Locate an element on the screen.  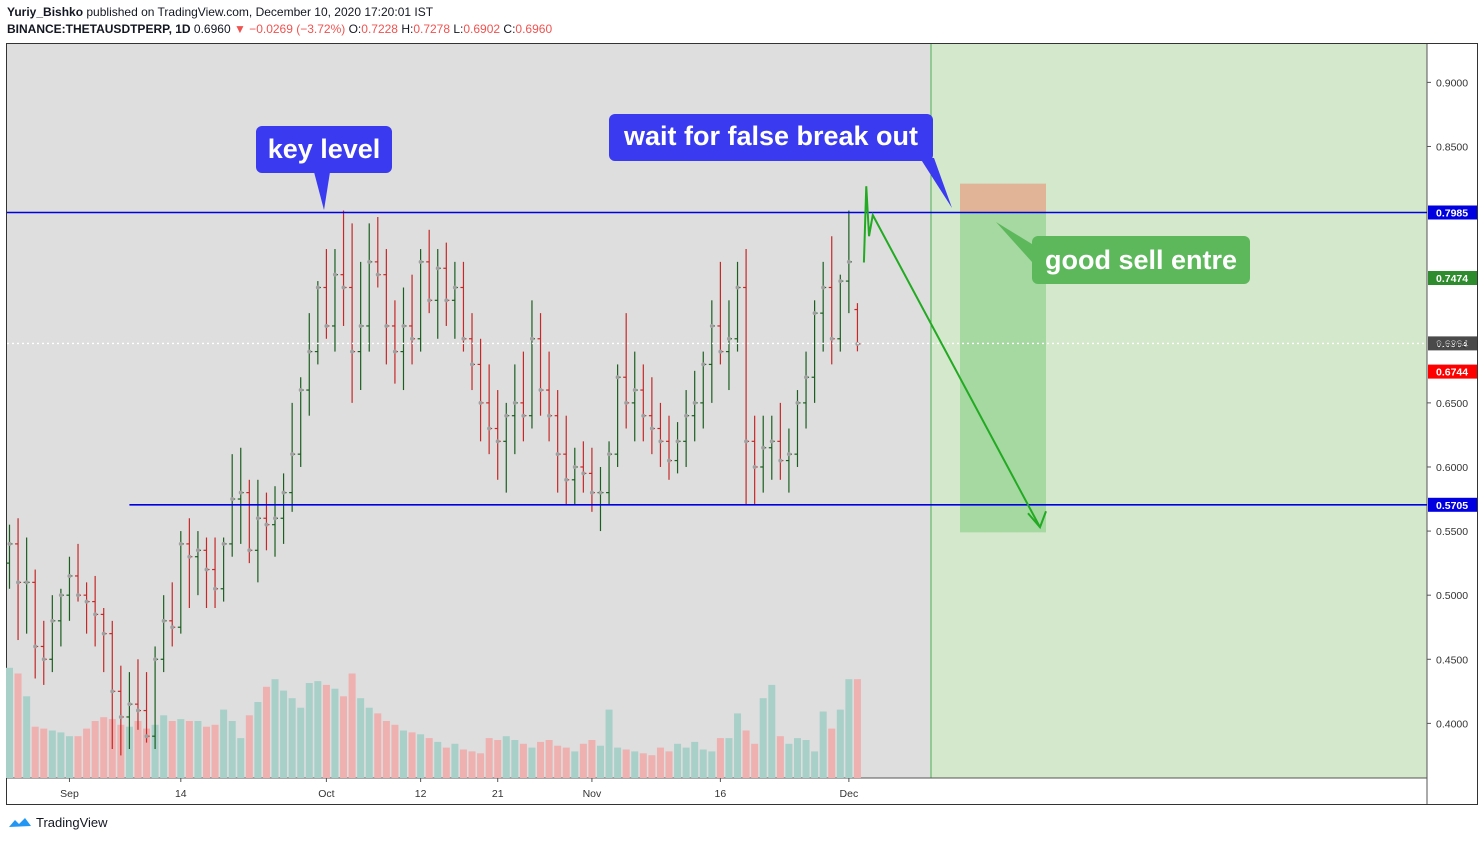
key-level-callout: key level is located at coordinates (324, 149).